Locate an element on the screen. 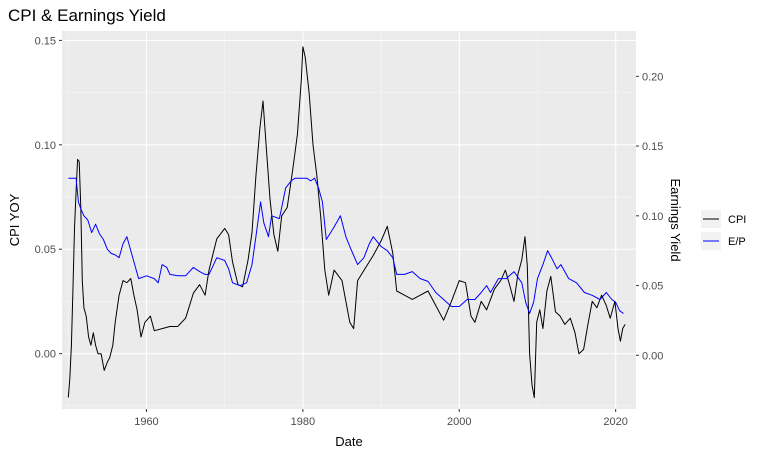 This screenshot has width=768, height=458. x-tick-label: 1960 is located at coordinates (146, 422).